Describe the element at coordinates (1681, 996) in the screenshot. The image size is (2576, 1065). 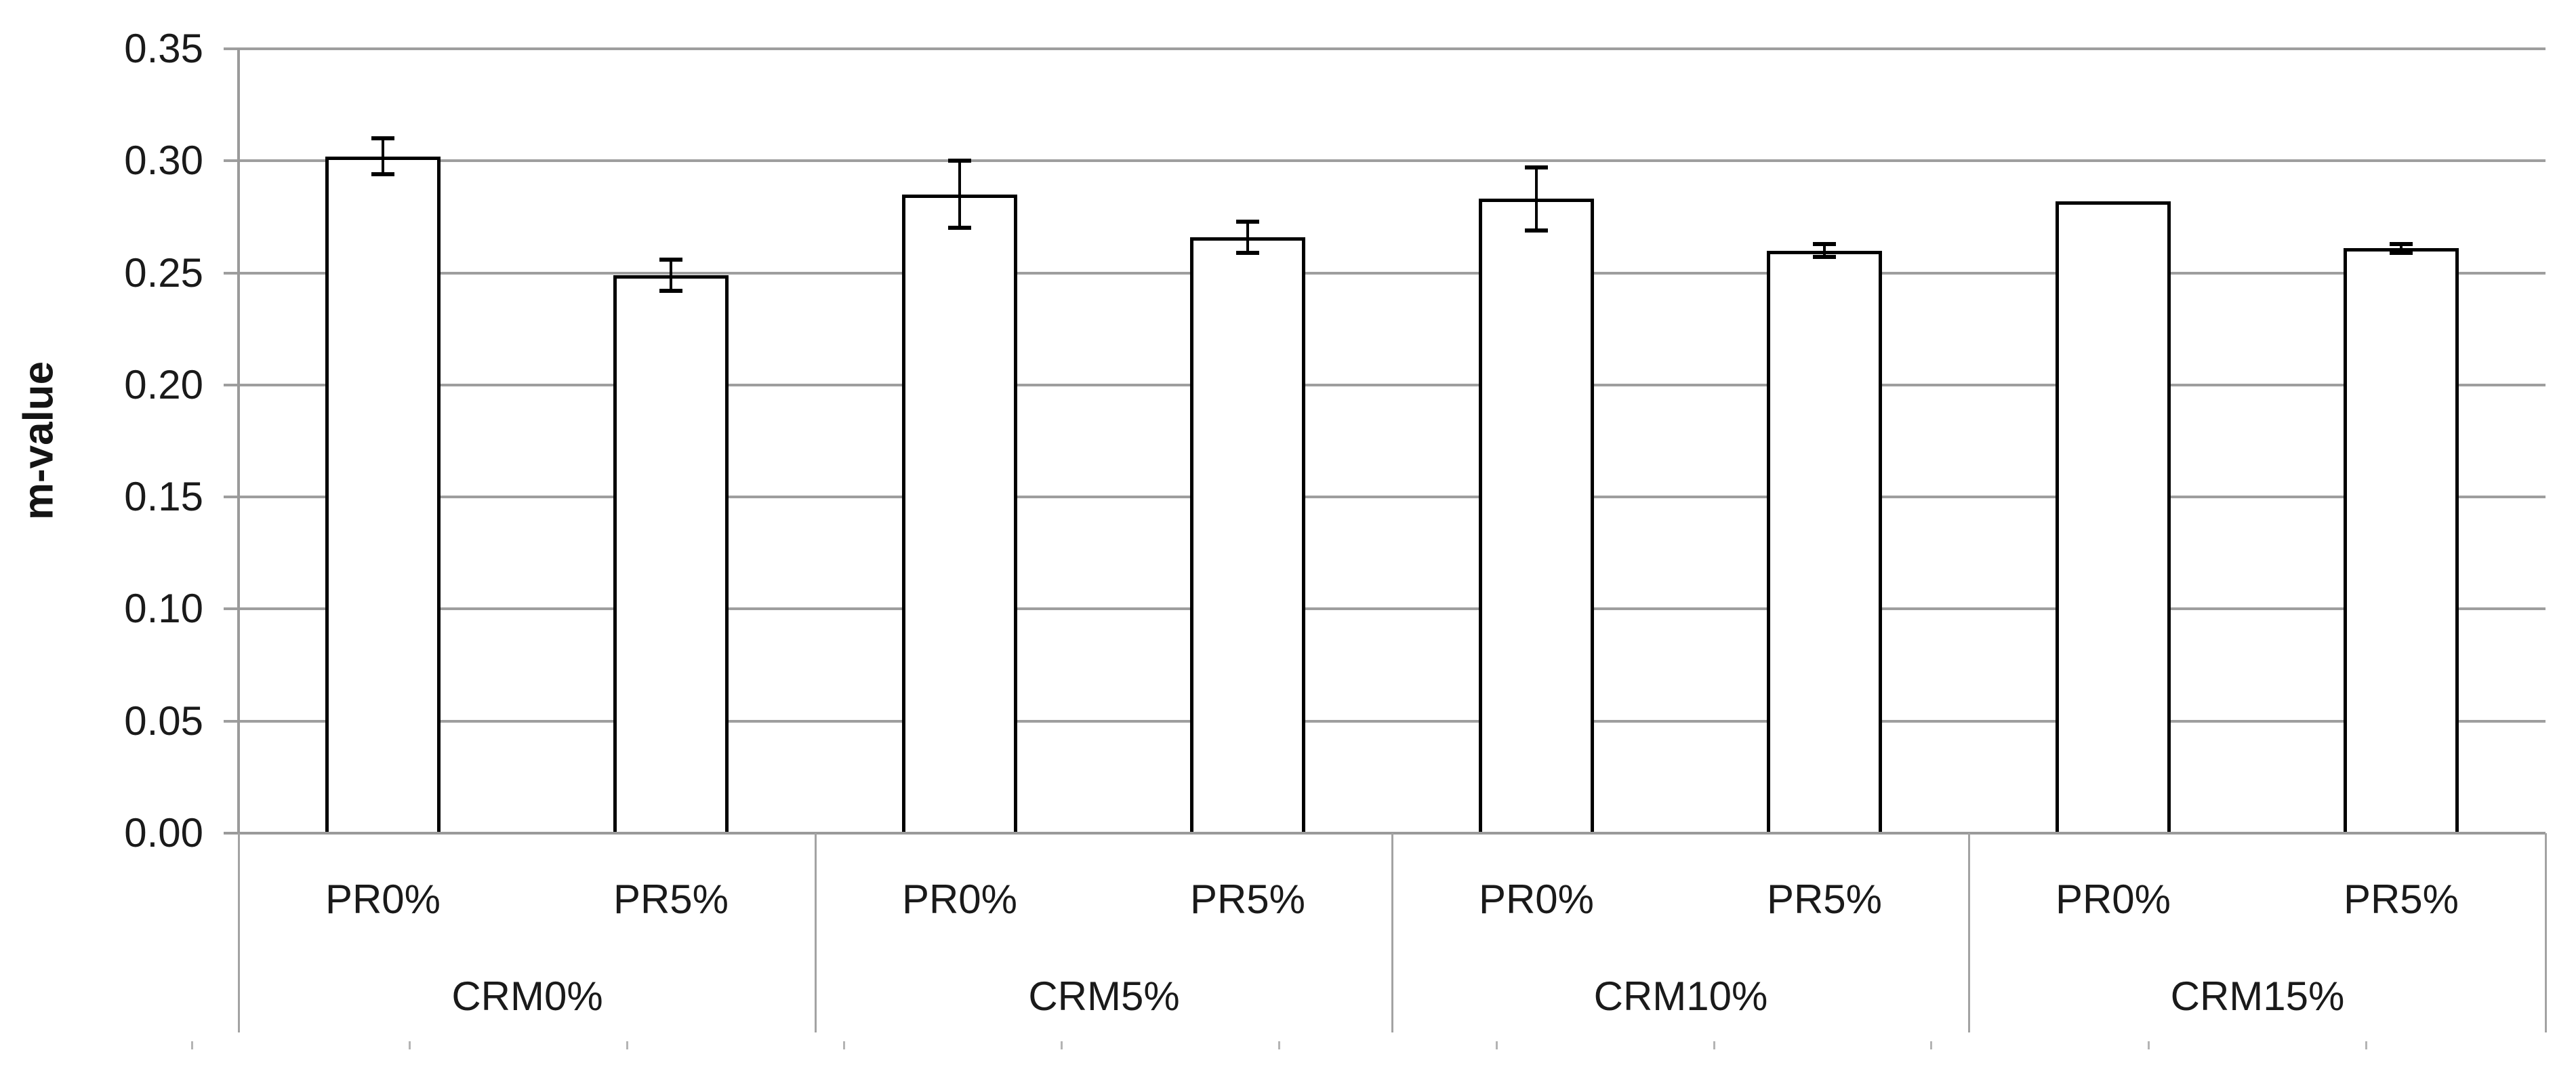
I see `group-label: CRM10%` at that location.